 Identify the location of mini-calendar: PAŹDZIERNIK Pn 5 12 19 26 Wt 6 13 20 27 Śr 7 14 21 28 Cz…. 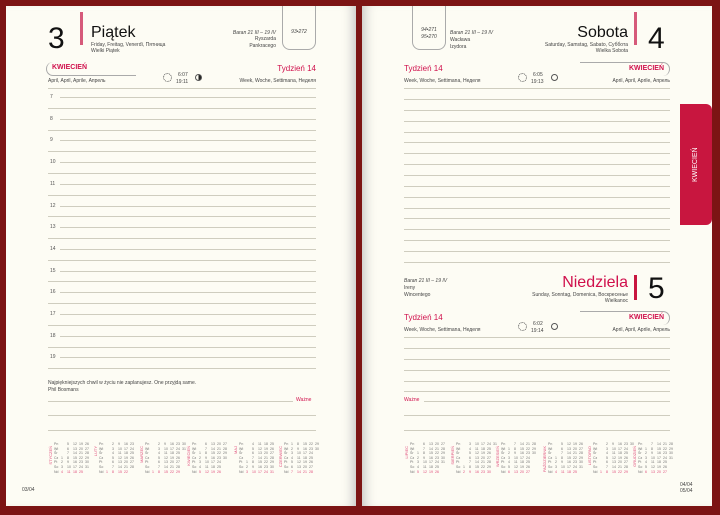
(567, 462).